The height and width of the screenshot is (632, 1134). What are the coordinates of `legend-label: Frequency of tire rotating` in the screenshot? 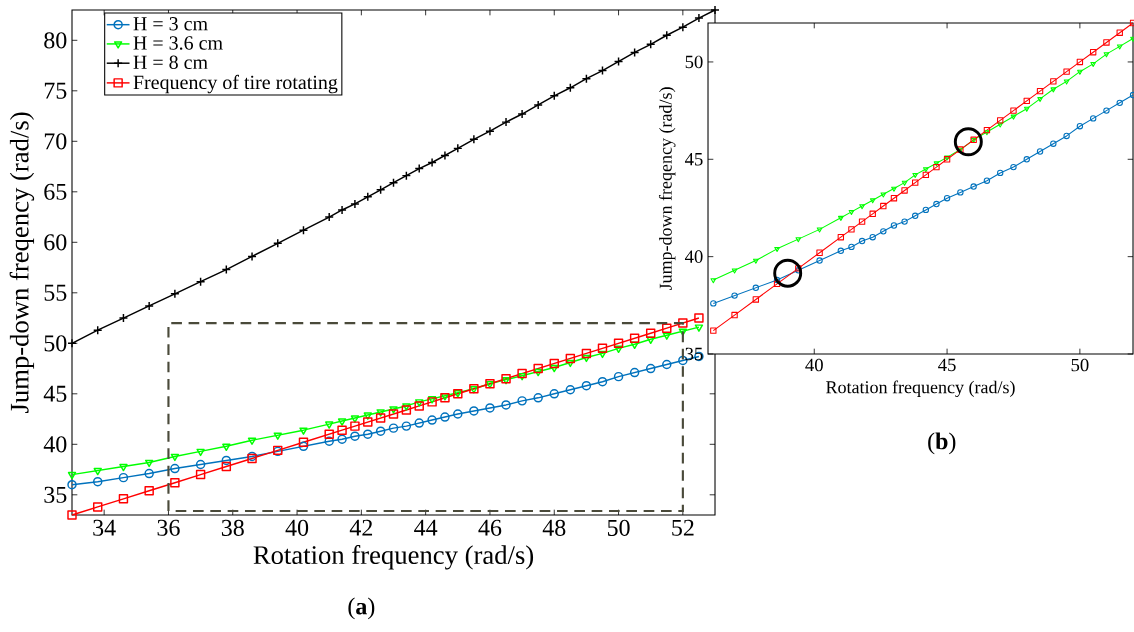 It's located at (235, 84).